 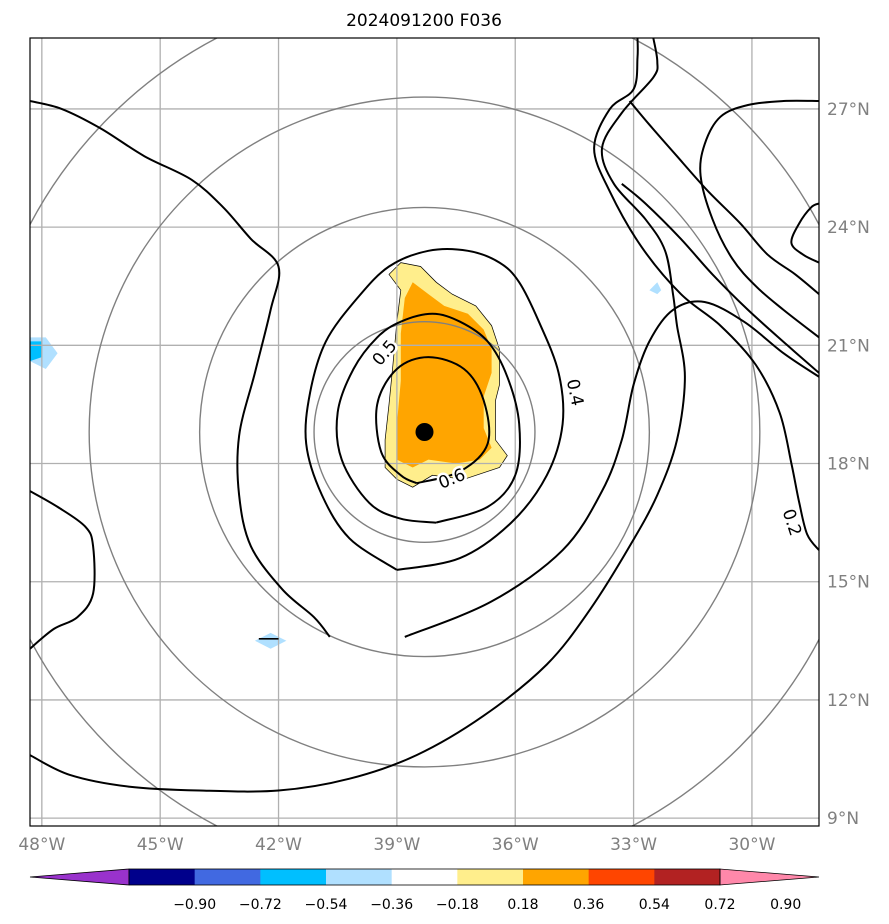 I want to click on colorbar-extend-min, so click(x=79, y=877).